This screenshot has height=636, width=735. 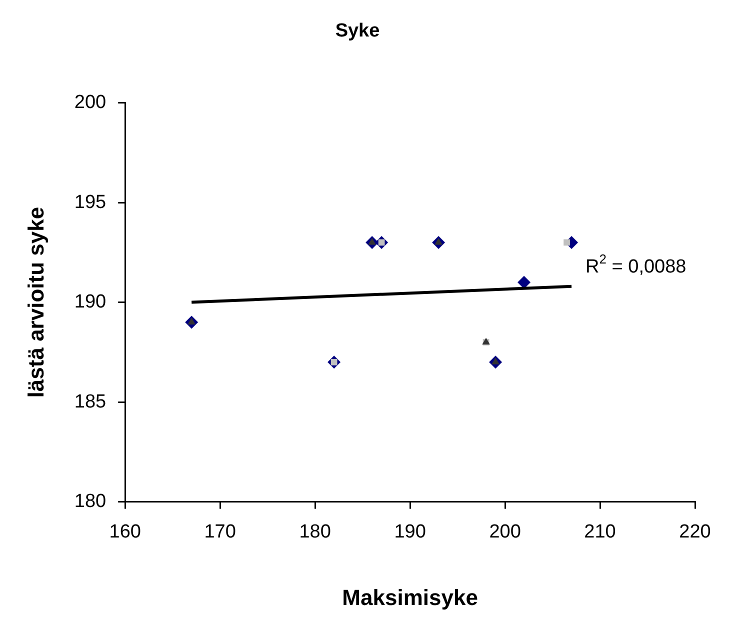 What do you see at coordinates (90, 302) in the screenshot?
I see `y-tick-label: 190` at bounding box center [90, 302].